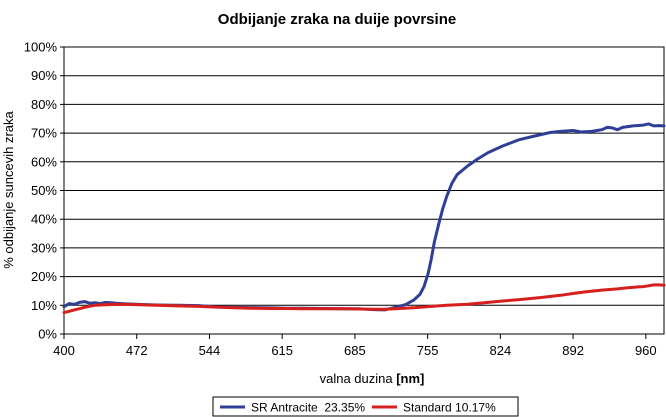  What do you see at coordinates (308, 408) in the screenshot?
I see `legend-label-sr-antracite: SR Antracite 23.35%` at bounding box center [308, 408].